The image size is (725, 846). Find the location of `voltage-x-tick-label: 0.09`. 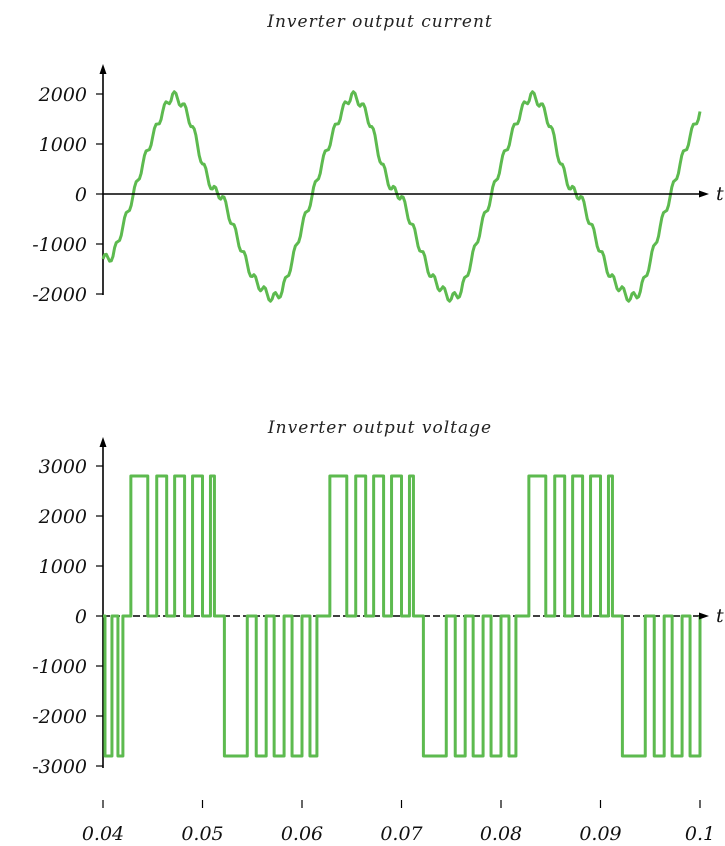

voltage-x-tick-label: 0.09 is located at coordinates (600, 834).